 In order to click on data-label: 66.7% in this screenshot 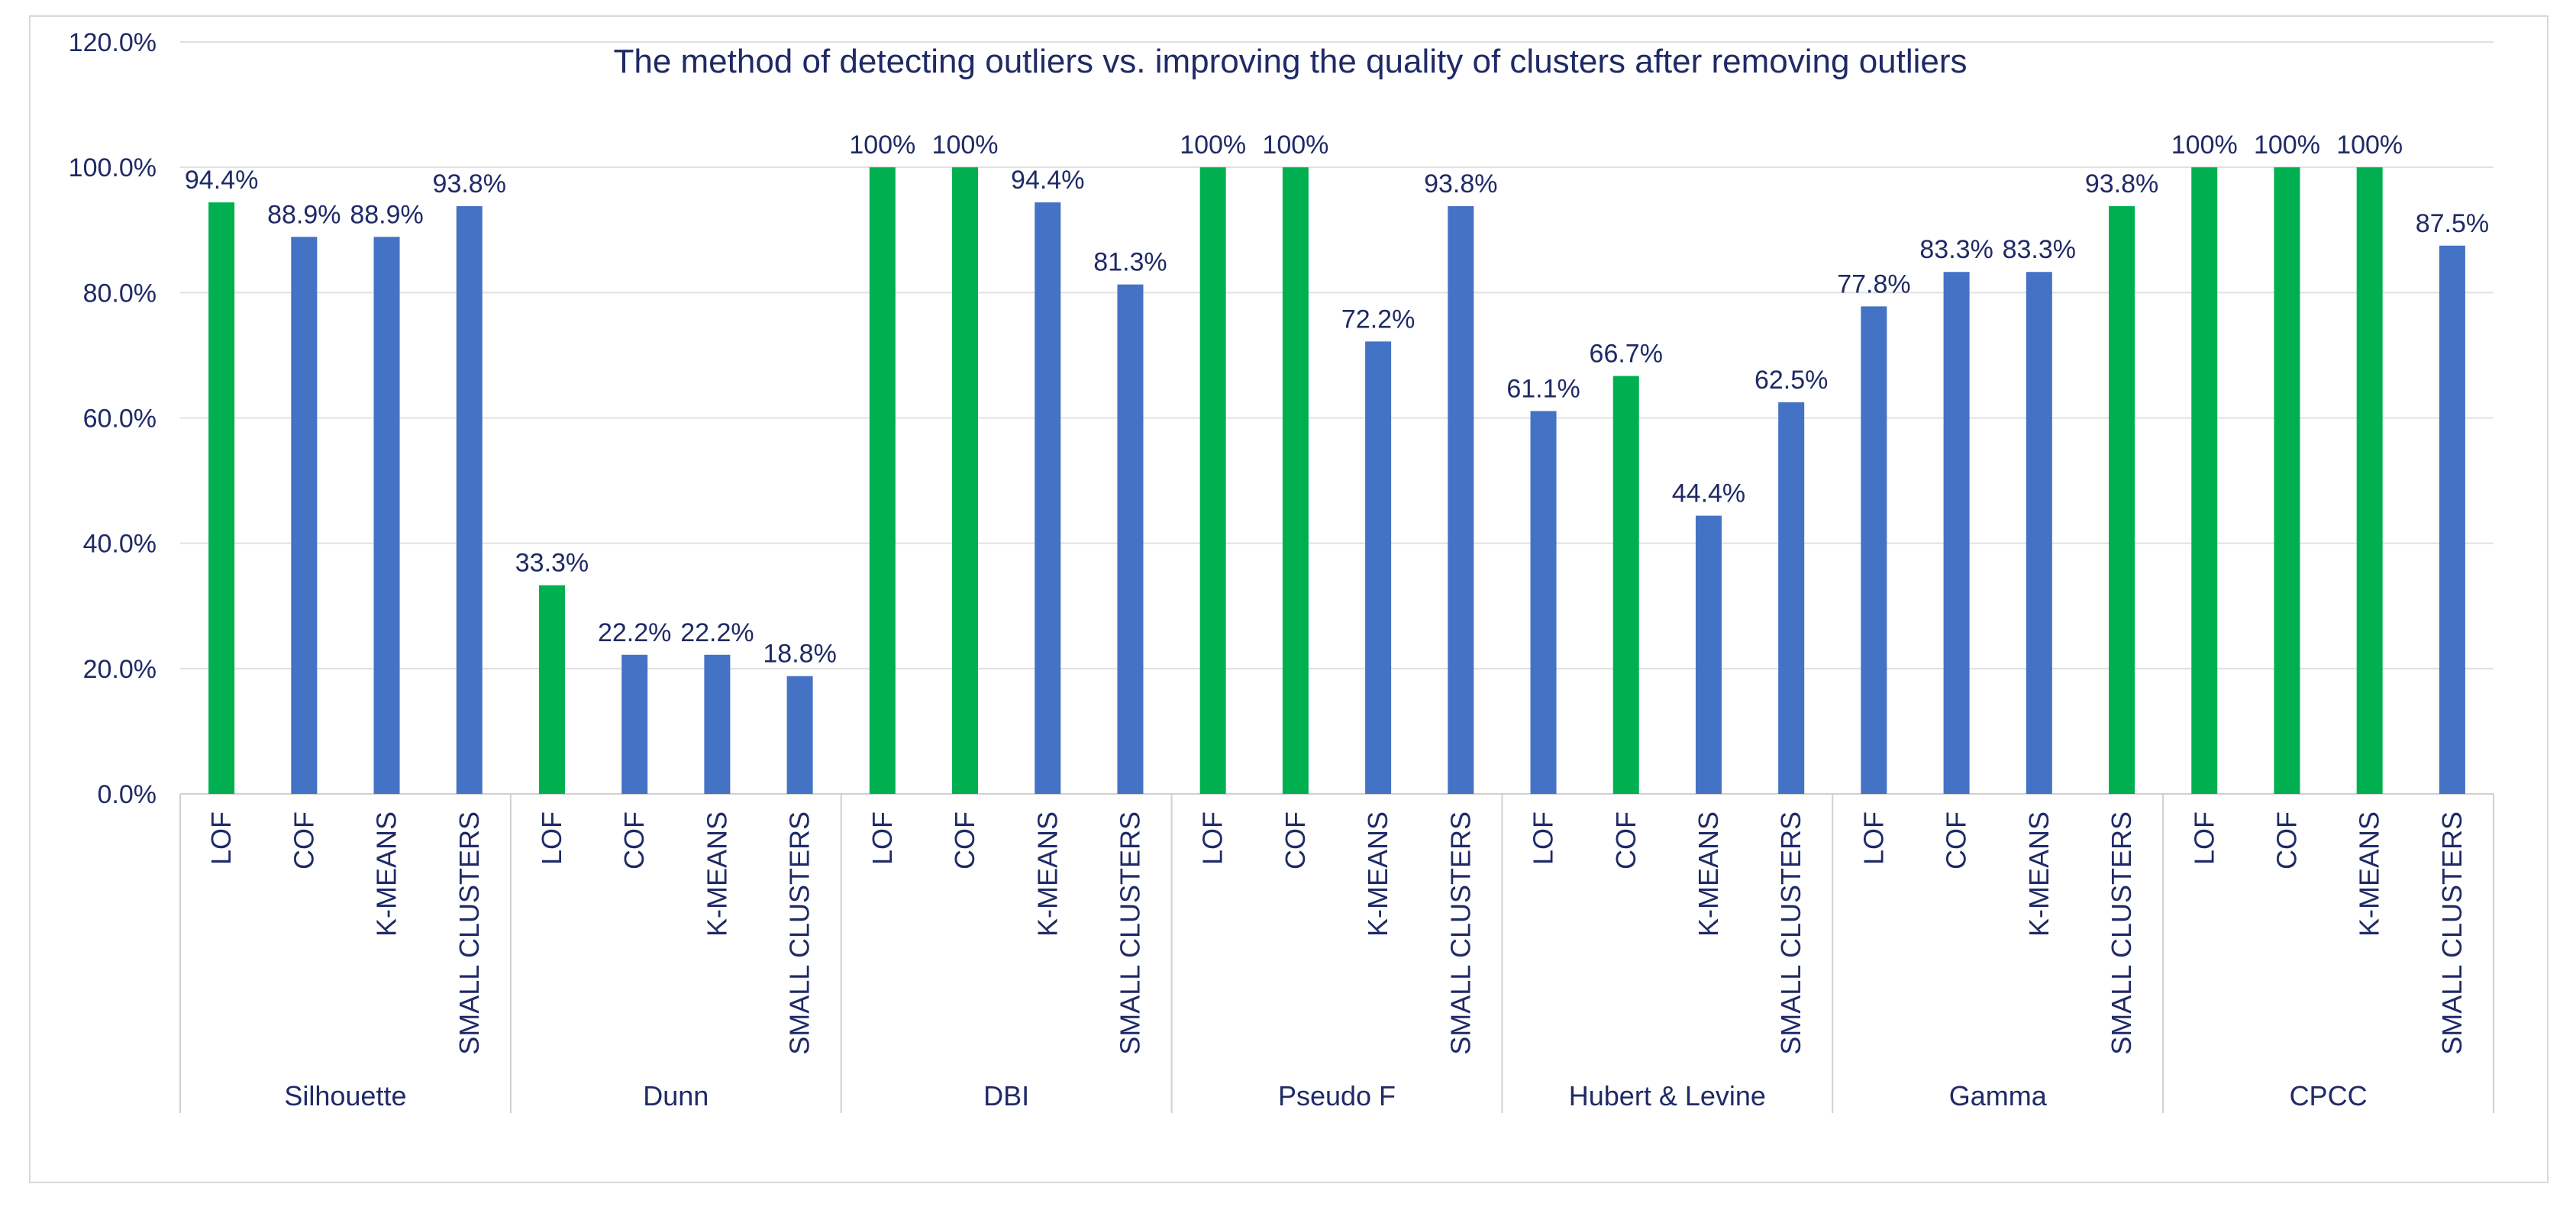, I will do `click(1626, 354)`.